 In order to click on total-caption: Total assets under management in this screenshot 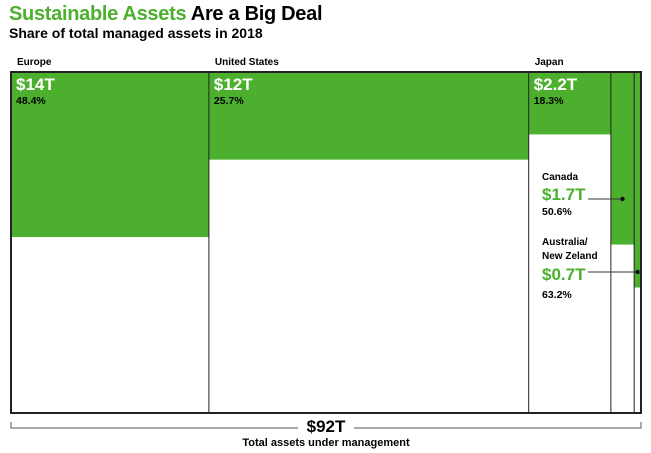, I will do `click(326, 443)`.